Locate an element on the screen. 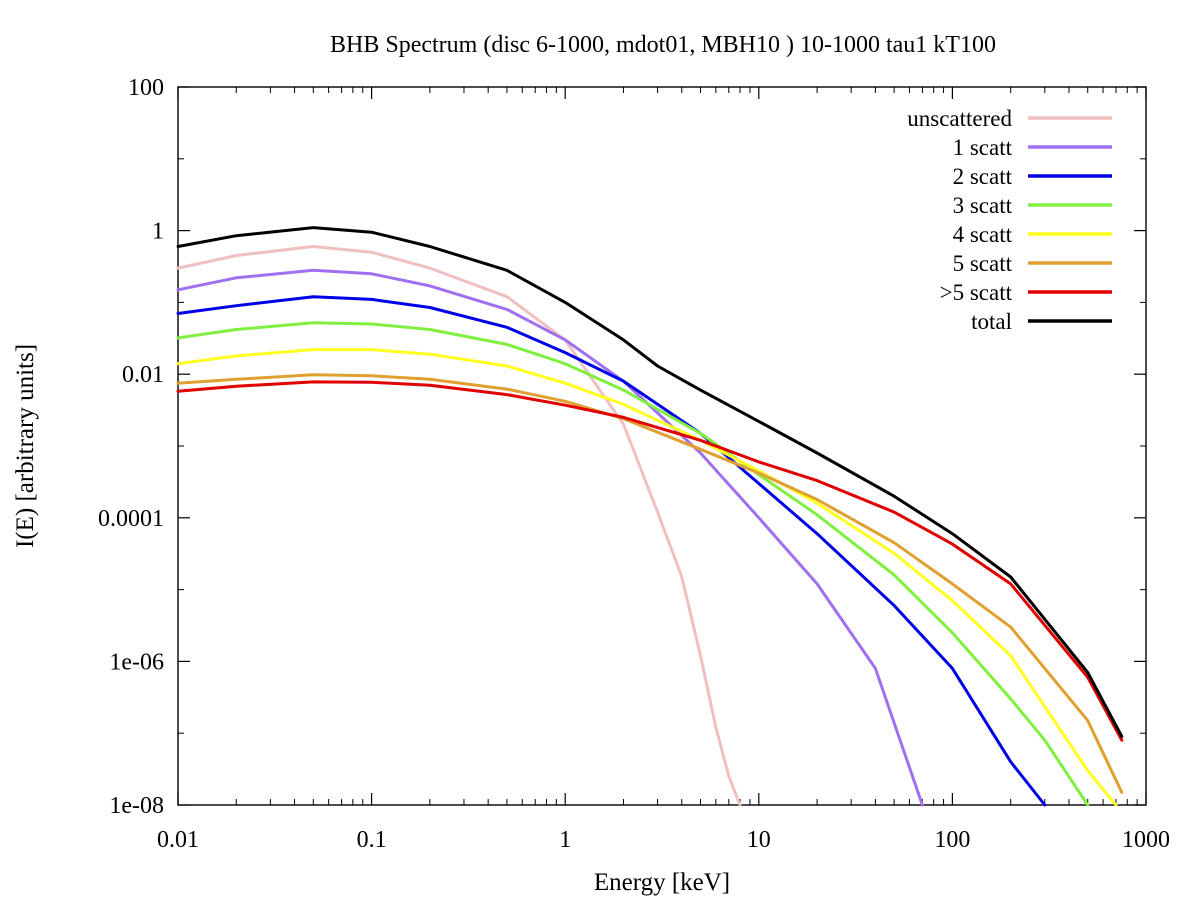 This screenshot has height=900, width=1200. legend-label-3-scatt: 3 scatt is located at coordinates (983, 205).